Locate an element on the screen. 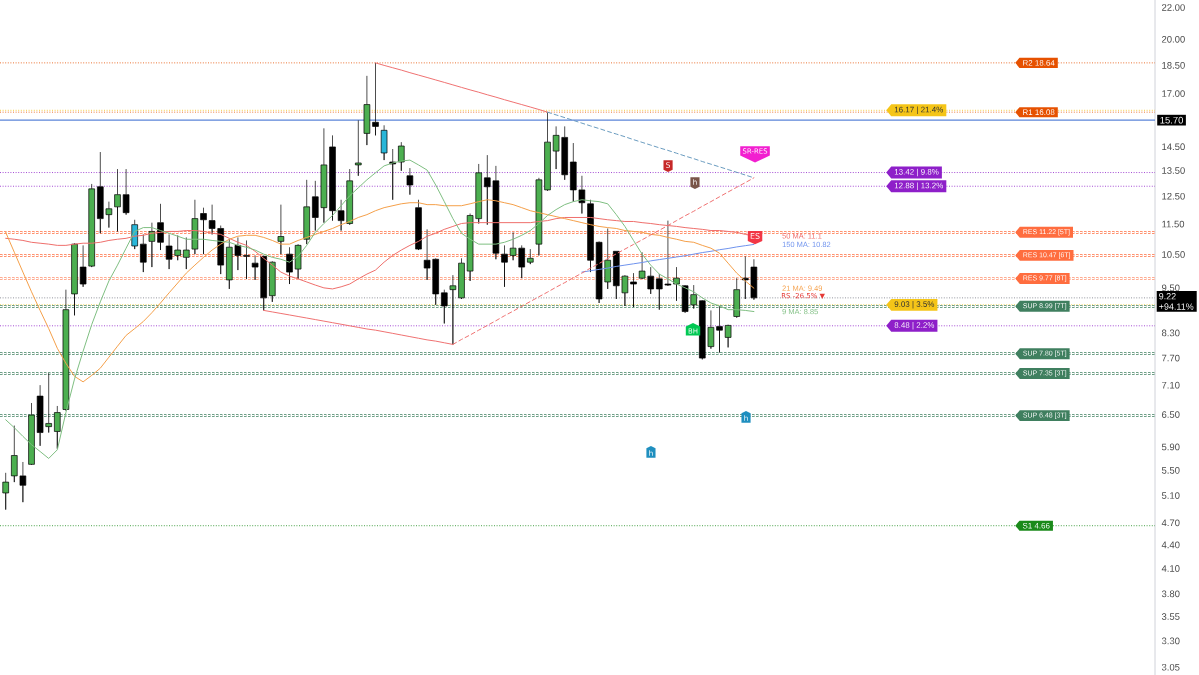 This screenshot has height=675, width=1199. y-tick-label: 3.80 is located at coordinates (1170, 594).